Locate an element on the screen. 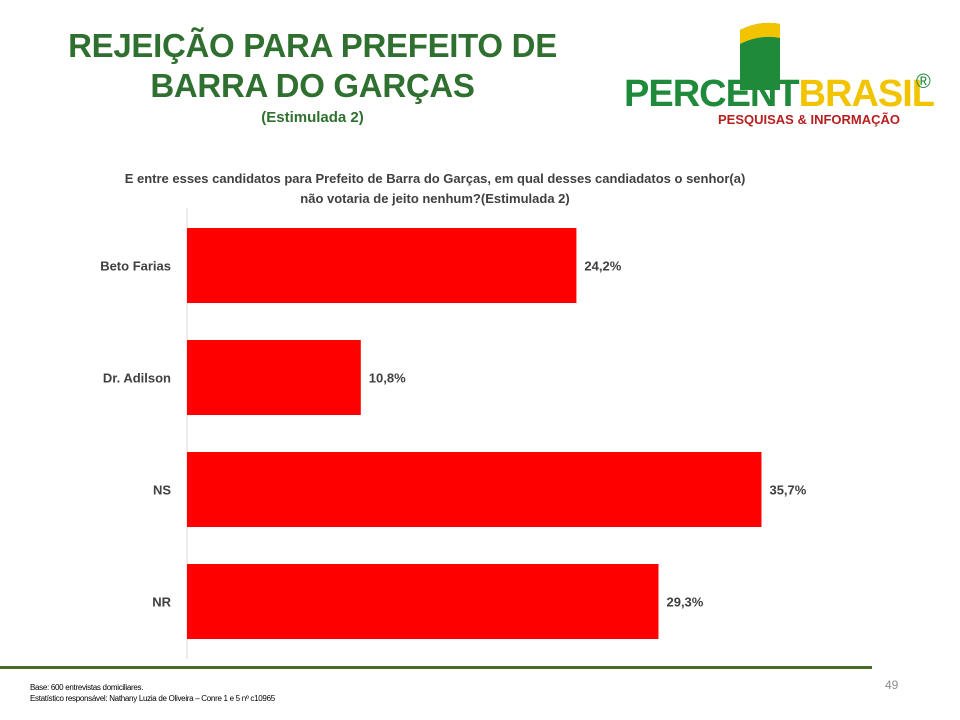 The image size is (960, 720). title-line-1: REJEIÇÃO PARA PREFEITO DE is located at coordinates (312, 45).